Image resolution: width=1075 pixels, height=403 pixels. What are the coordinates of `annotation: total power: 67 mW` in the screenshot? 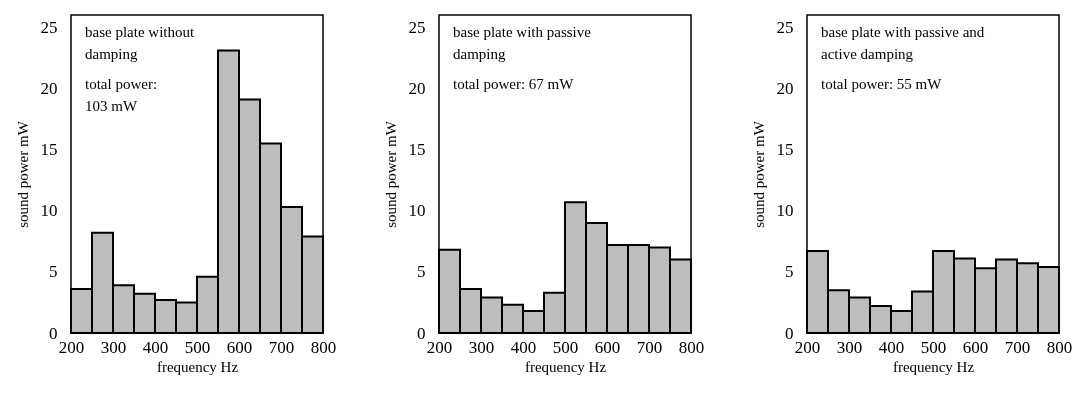 It's located at (514, 84).